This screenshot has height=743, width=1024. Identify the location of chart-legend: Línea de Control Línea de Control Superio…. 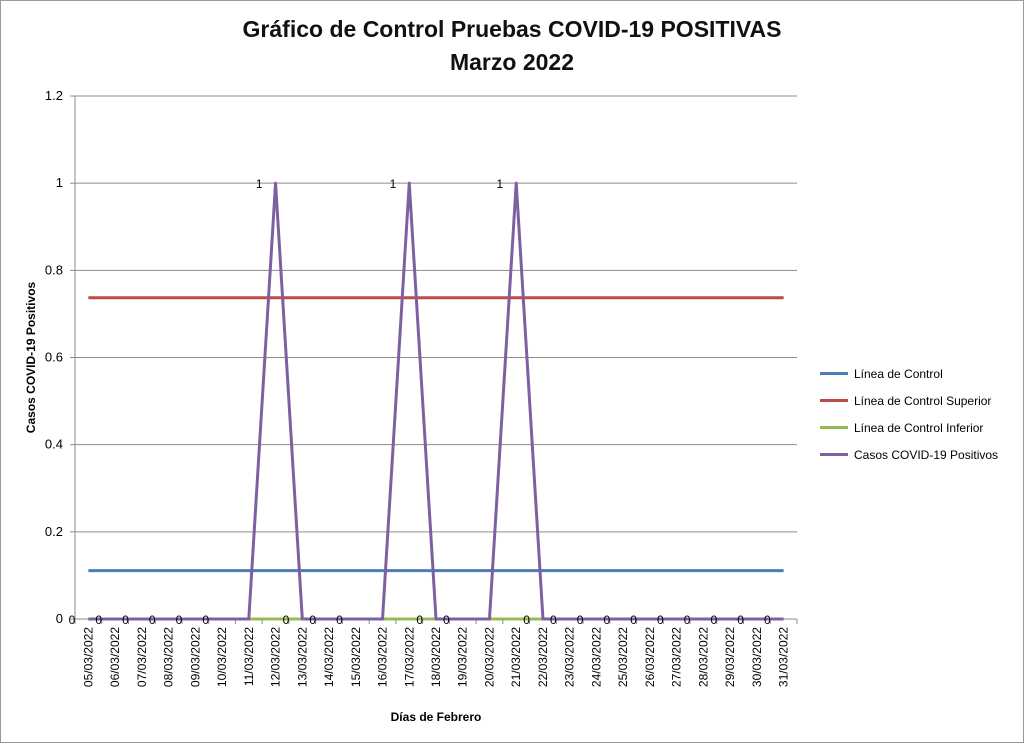
(909, 414).